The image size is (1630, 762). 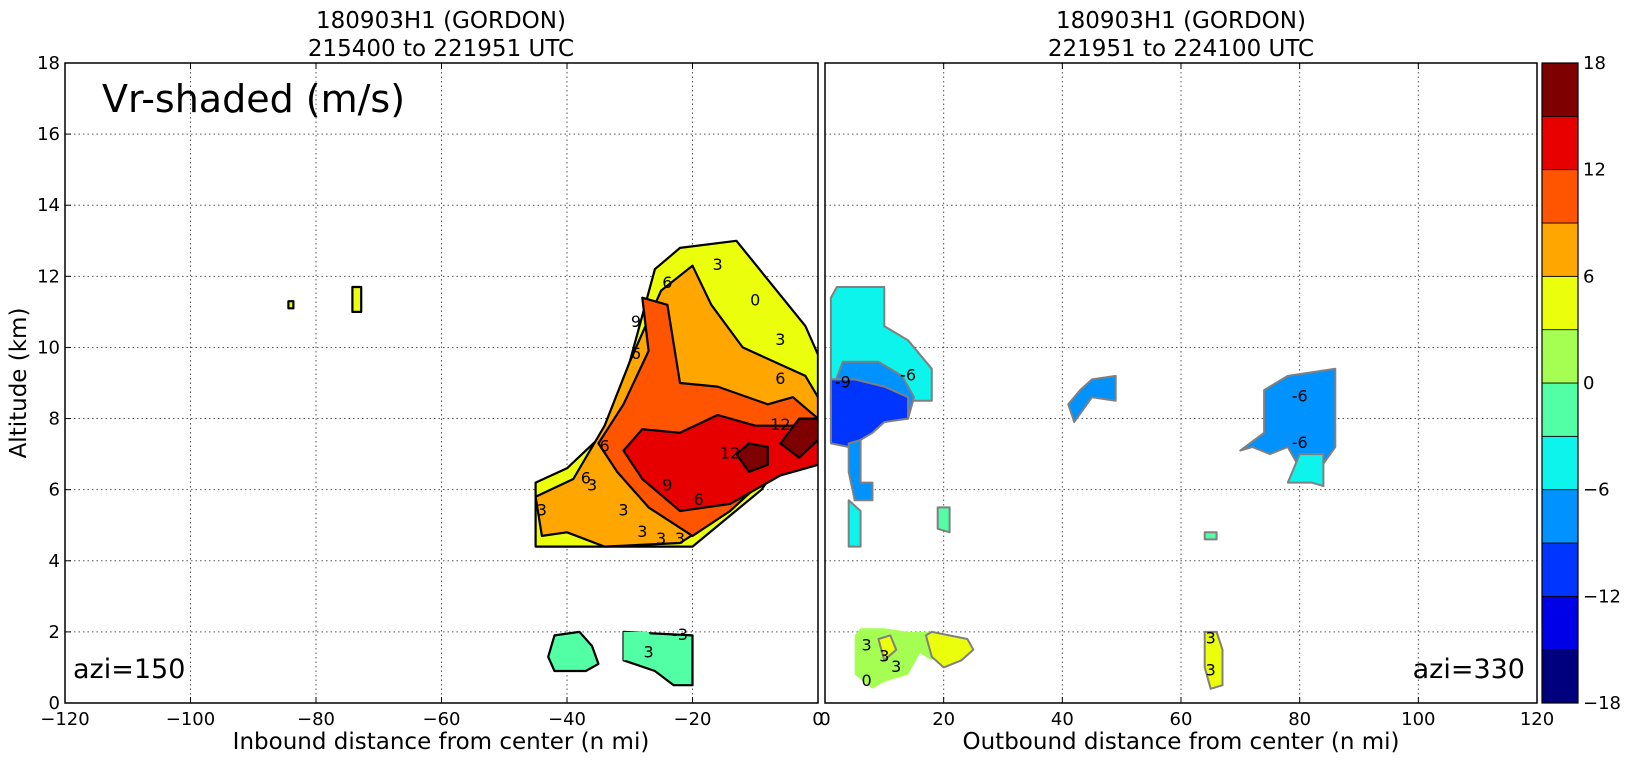 What do you see at coordinates (54, 703) in the screenshot?
I see `y-tick-label: 0` at bounding box center [54, 703].